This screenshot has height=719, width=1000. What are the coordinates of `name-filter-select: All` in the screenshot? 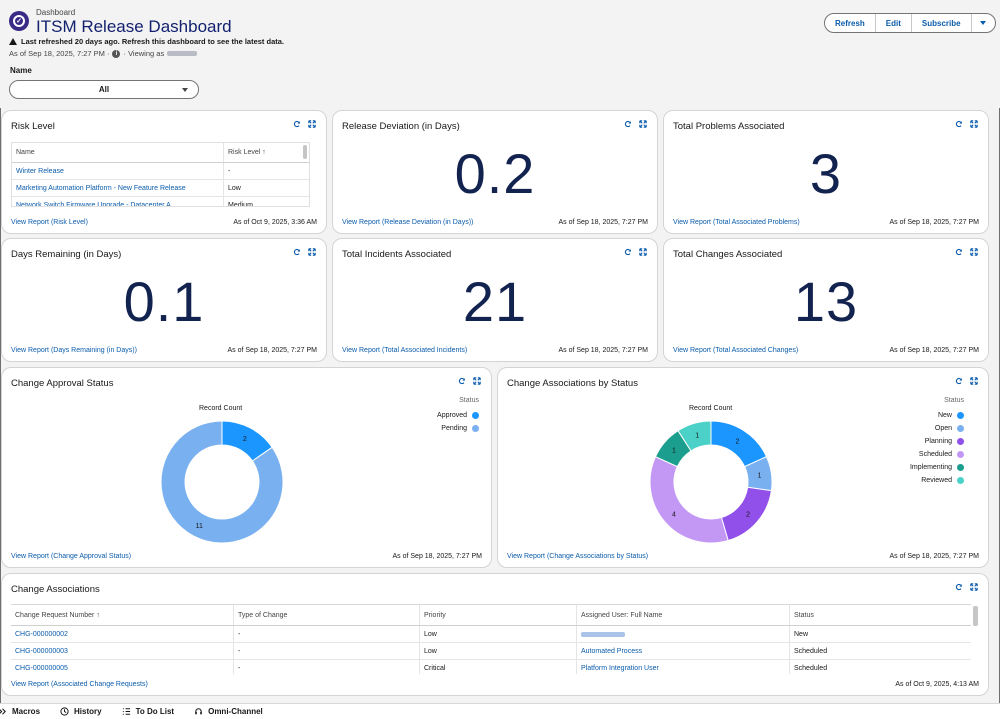 It's located at (104, 89).